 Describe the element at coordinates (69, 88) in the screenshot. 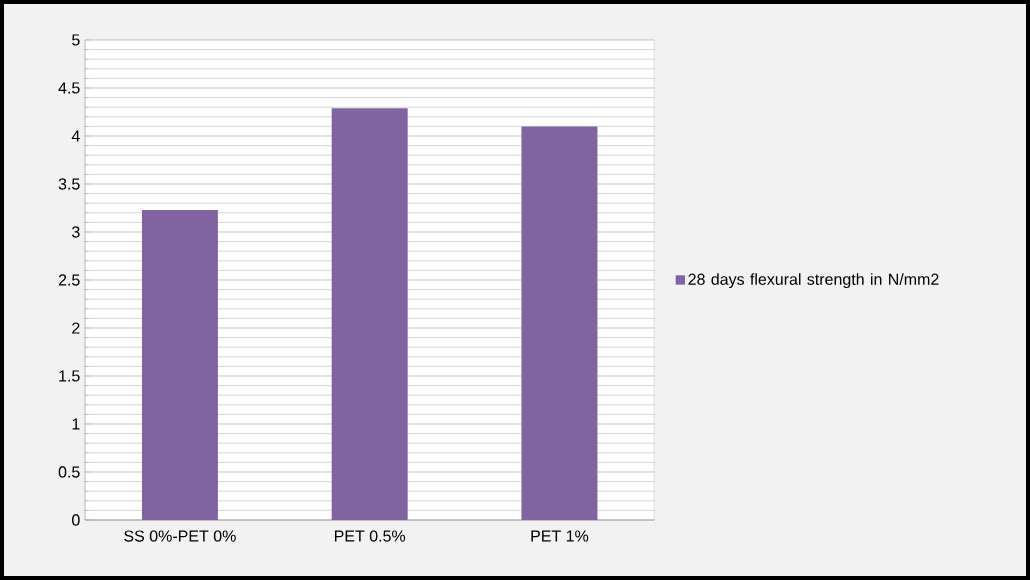

I see `y-tick-label: 4.5` at that location.